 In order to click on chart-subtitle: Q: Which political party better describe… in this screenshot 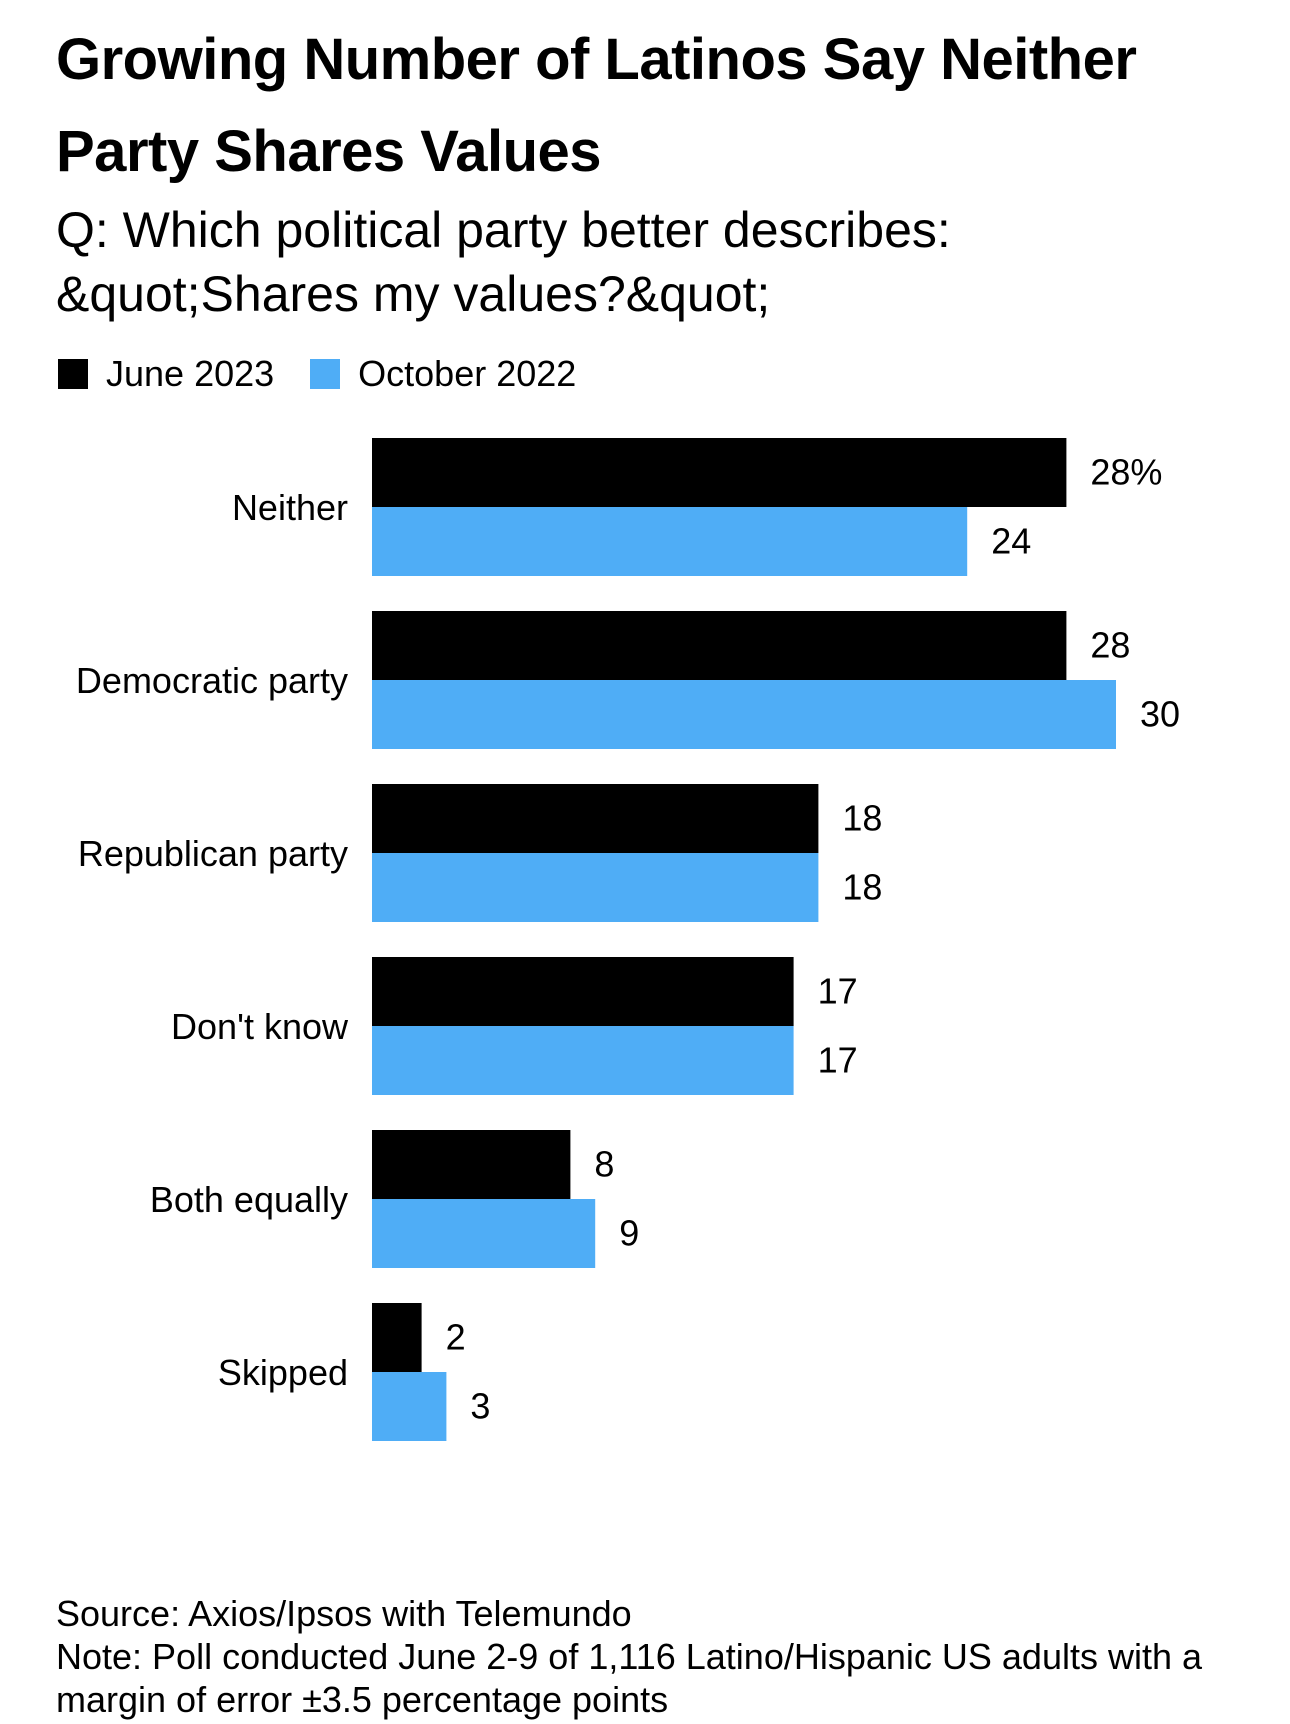, I will do `click(503, 262)`.